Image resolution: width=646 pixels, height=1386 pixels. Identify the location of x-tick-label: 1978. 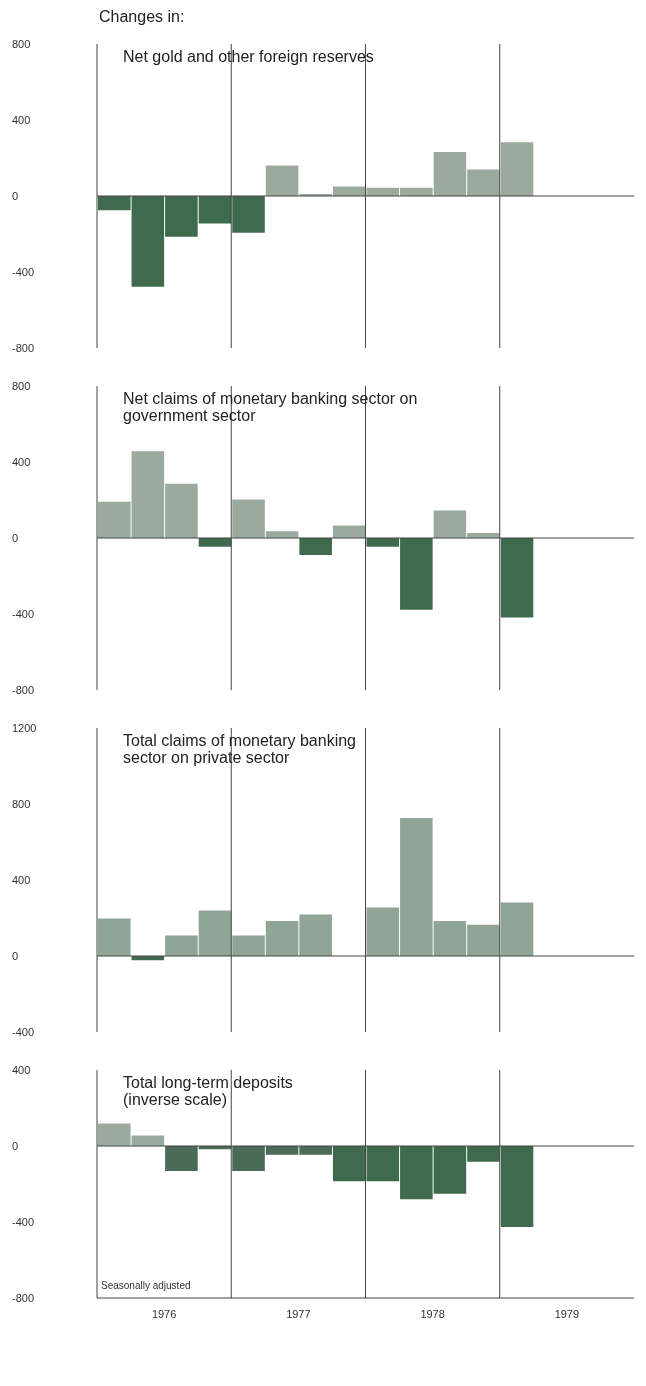
(432, 1314).